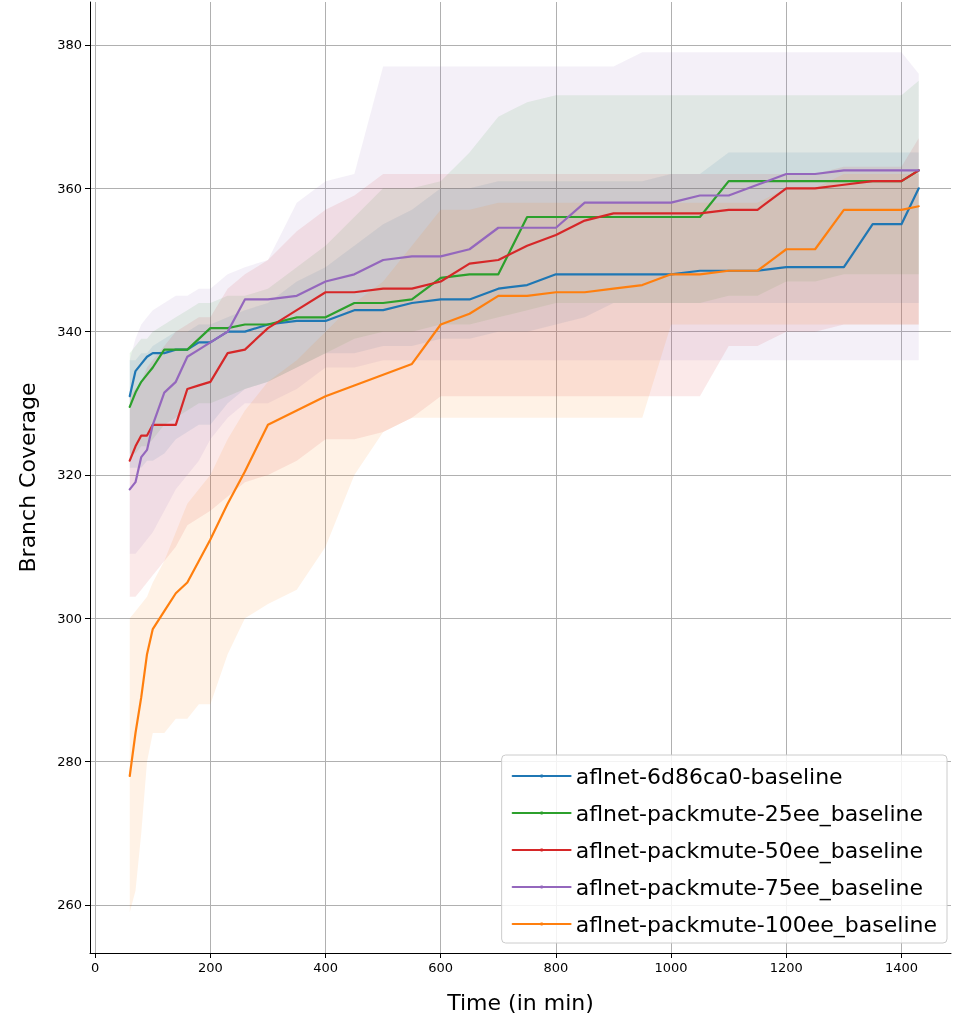 The width and height of the screenshot is (953, 1021). What do you see at coordinates (69, 762) in the screenshot?
I see `y-tick-label: 280` at bounding box center [69, 762].